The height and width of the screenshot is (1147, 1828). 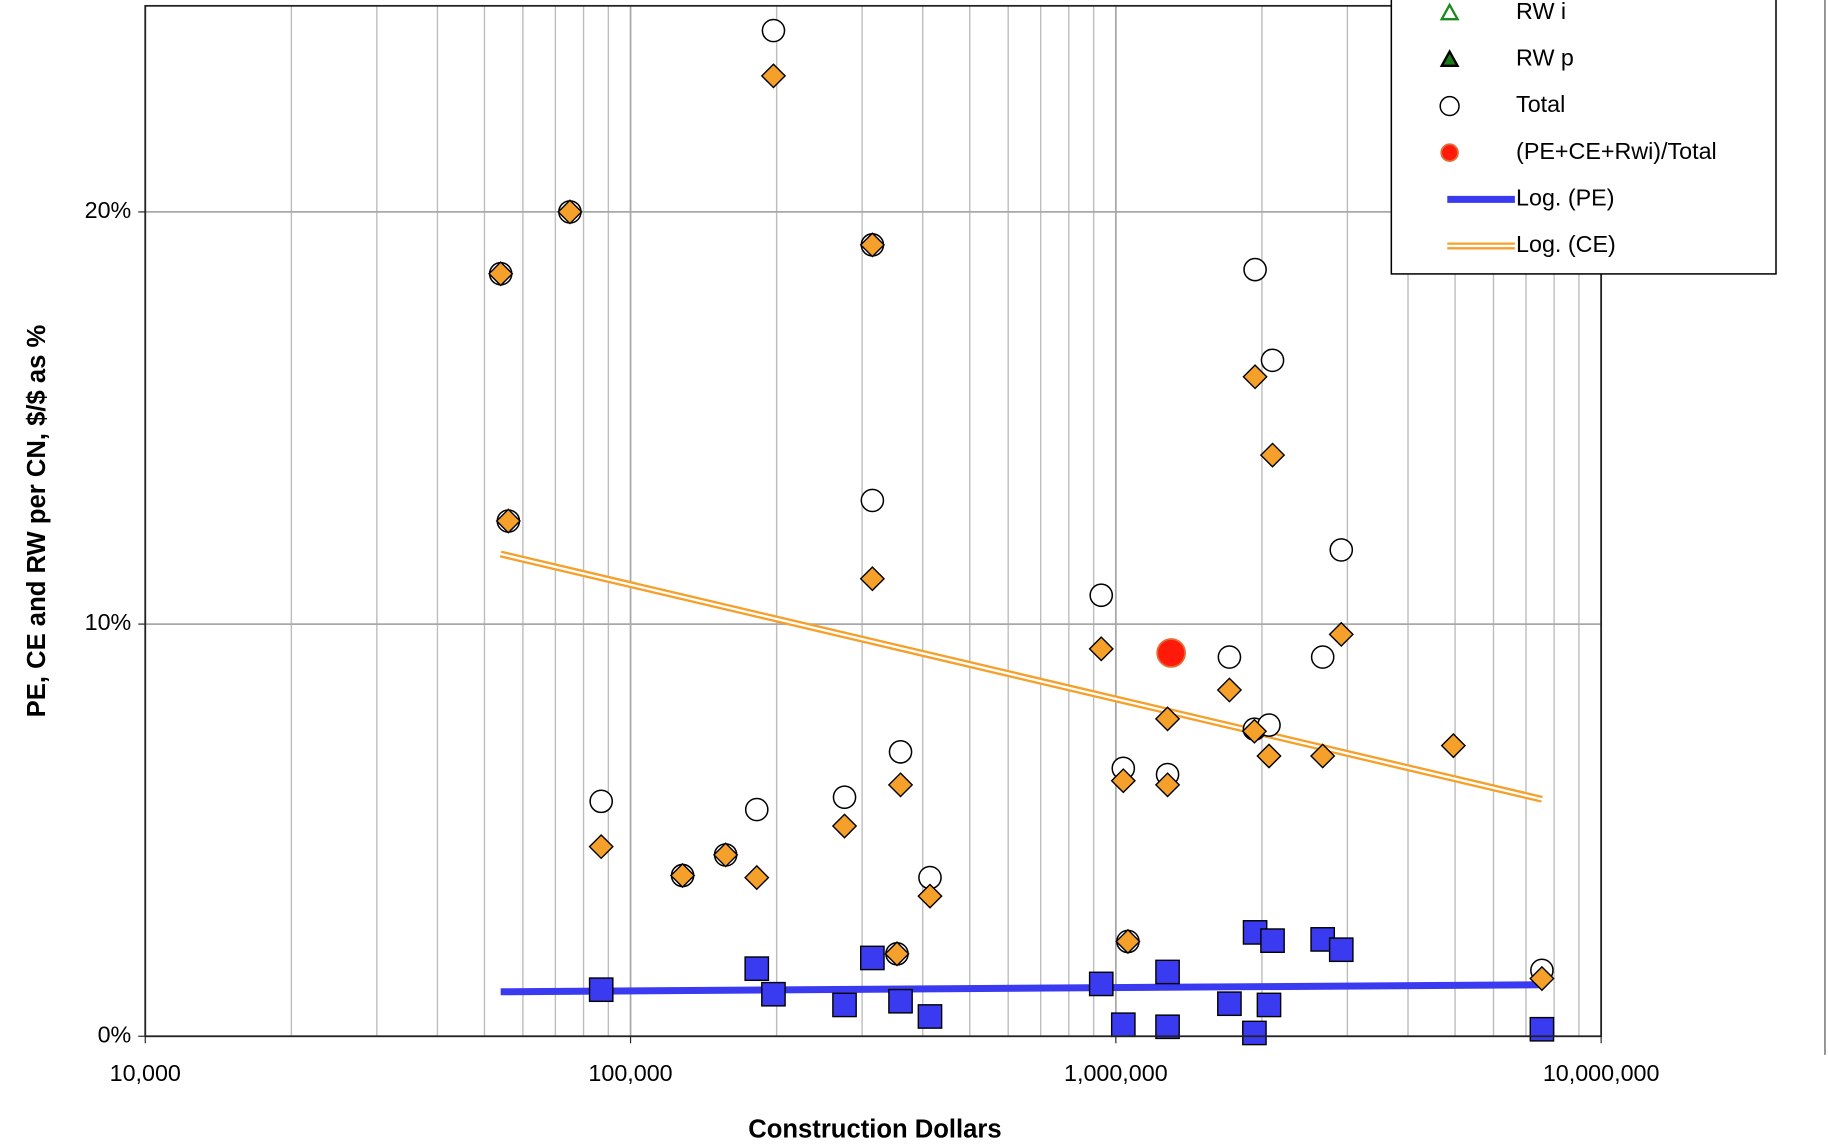 What do you see at coordinates (115, 1034) in the screenshot?
I see `y-tick-label: 0%` at bounding box center [115, 1034].